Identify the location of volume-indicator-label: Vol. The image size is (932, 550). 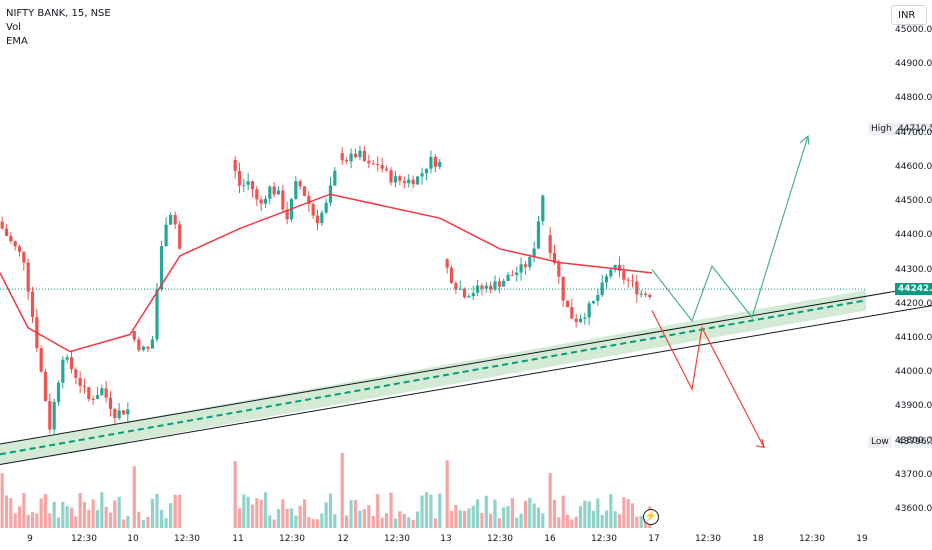
(13, 27).